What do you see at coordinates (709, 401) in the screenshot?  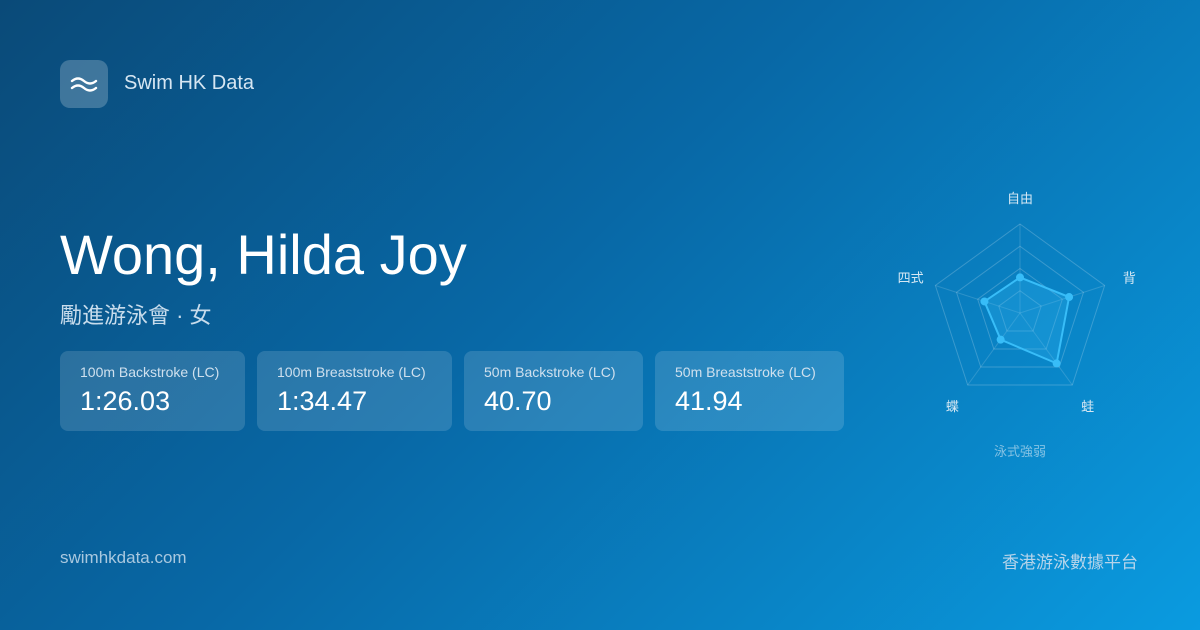 I see `event-time: 41.94` at bounding box center [709, 401].